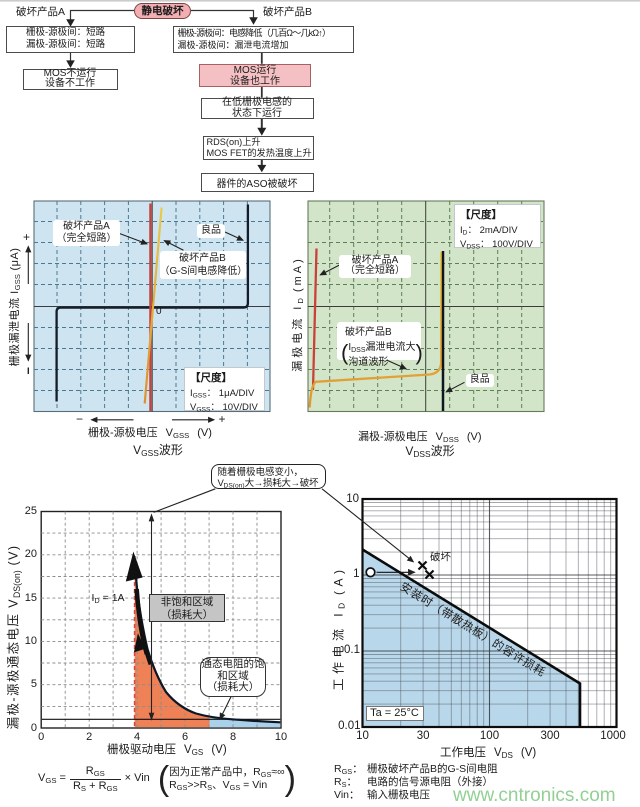  What do you see at coordinates (86, 226) in the screenshot?
I see `gss-label-a-line1: 破坏产品A` at bounding box center [86, 226].